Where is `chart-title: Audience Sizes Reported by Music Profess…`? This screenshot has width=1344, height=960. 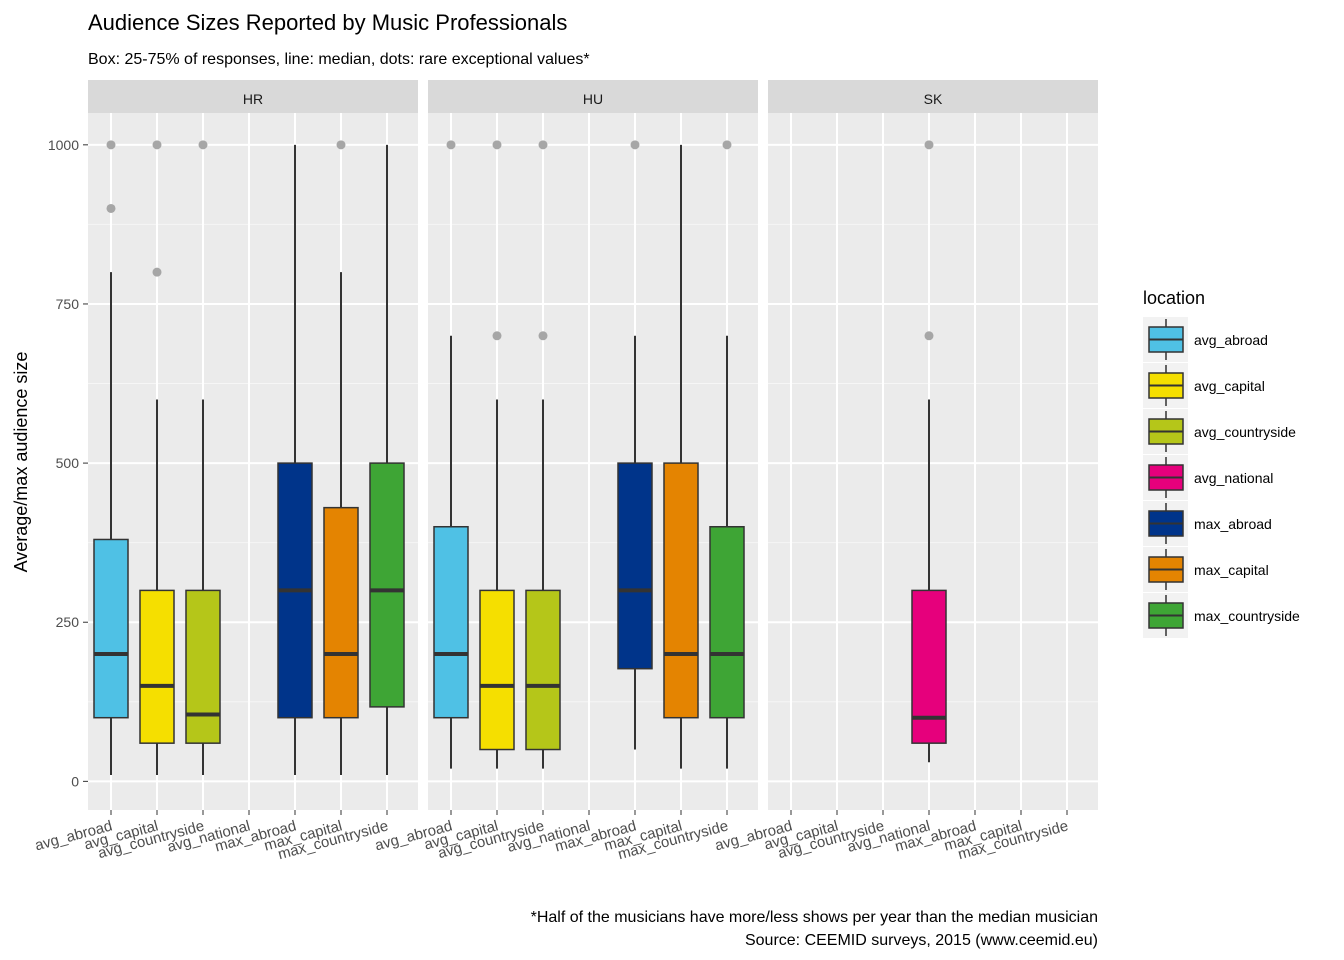
chart-title: Audience Sizes Reported by Music Profess… is located at coordinates (327, 22).